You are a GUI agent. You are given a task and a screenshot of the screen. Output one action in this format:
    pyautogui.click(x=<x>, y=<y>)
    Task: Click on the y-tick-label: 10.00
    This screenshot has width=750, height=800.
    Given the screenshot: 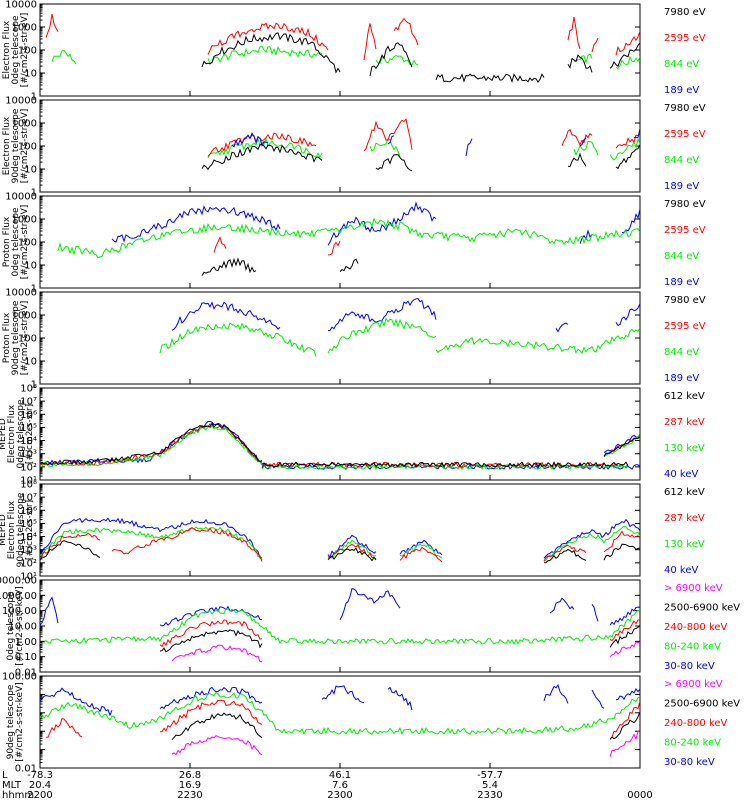 What is the action you would take?
    pyautogui.click(x=22, y=627)
    